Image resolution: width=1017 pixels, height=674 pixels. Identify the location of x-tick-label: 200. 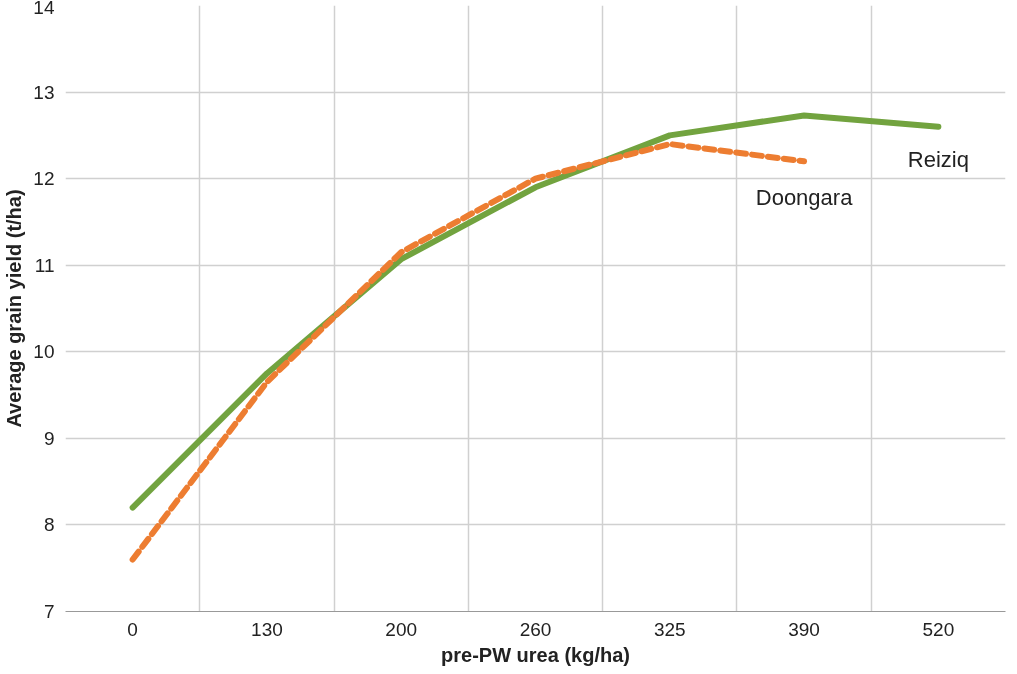
(401, 629).